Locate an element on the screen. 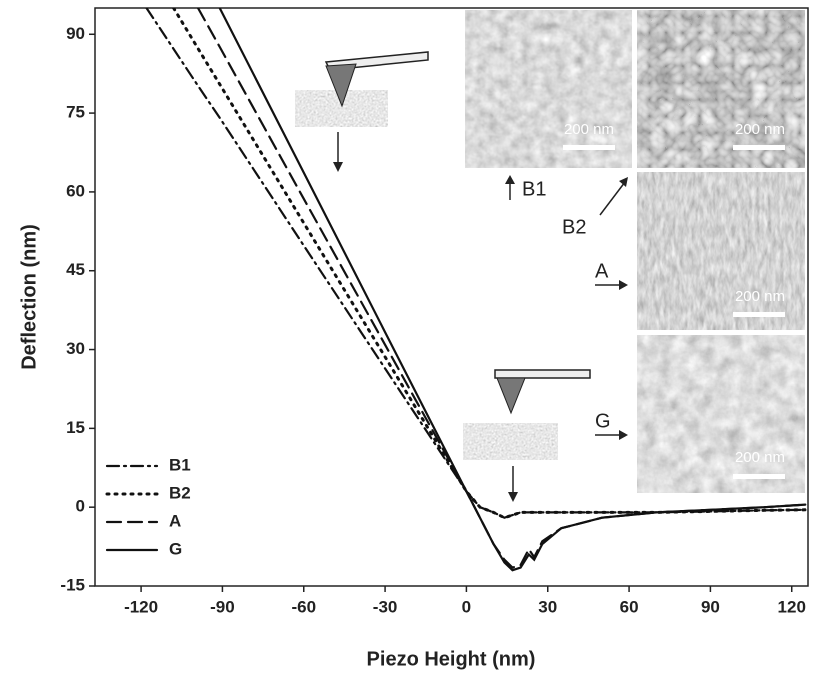 This screenshot has height=676, width=813. inset-label: A is located at coordinates (602, 271).